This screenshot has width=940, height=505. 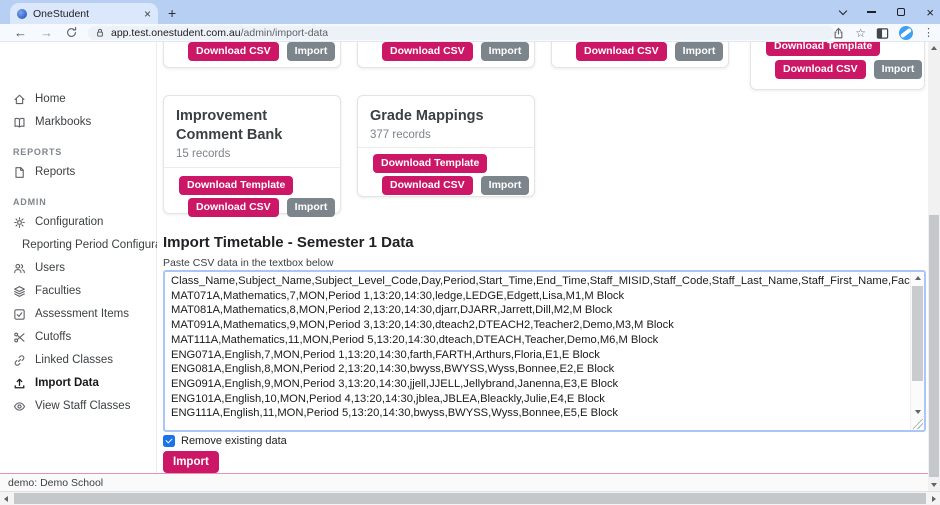 What do you see at coordinates (6, 498) in the screenshot?
I see `scroll-left-icon` at bounding box center [6, 498].